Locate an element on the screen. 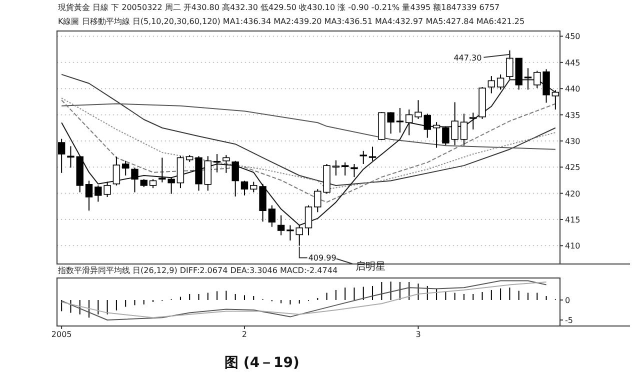 The image size is (632, 379). annotation: 409.99 is located at coordinates (322, 258).